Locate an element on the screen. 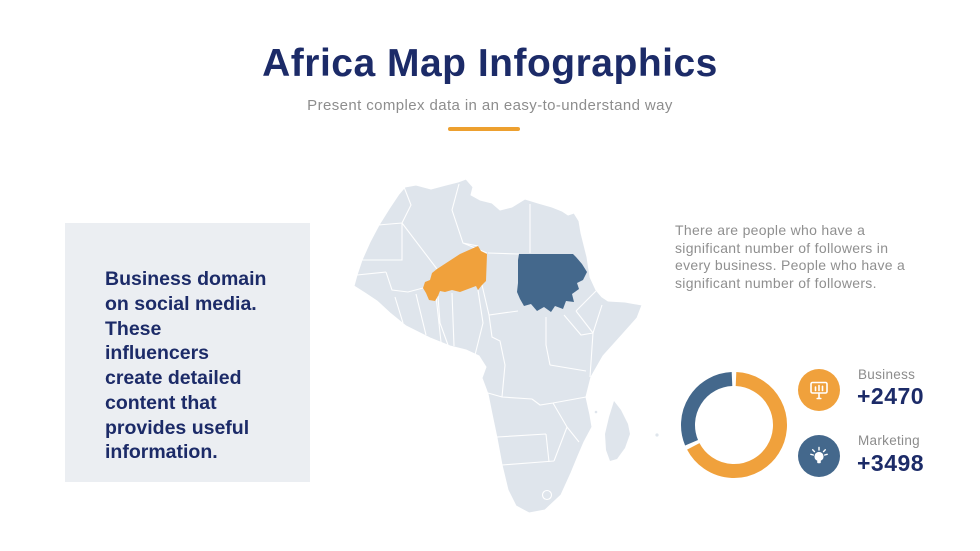 This screenshot has height=551, width=980. business-stat-icon is located at coordinates (819, 390).